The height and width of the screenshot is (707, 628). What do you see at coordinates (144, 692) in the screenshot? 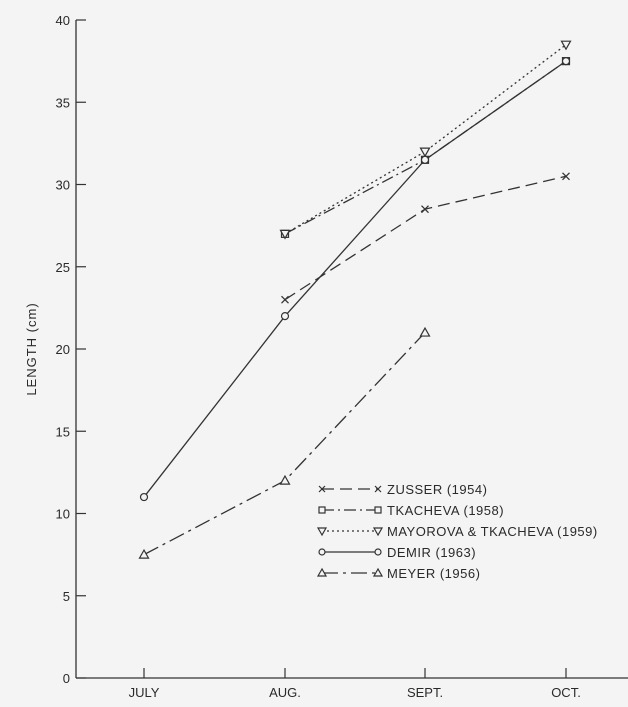
I see `x-tick-label: JULY` at bounding box center [144, 692].